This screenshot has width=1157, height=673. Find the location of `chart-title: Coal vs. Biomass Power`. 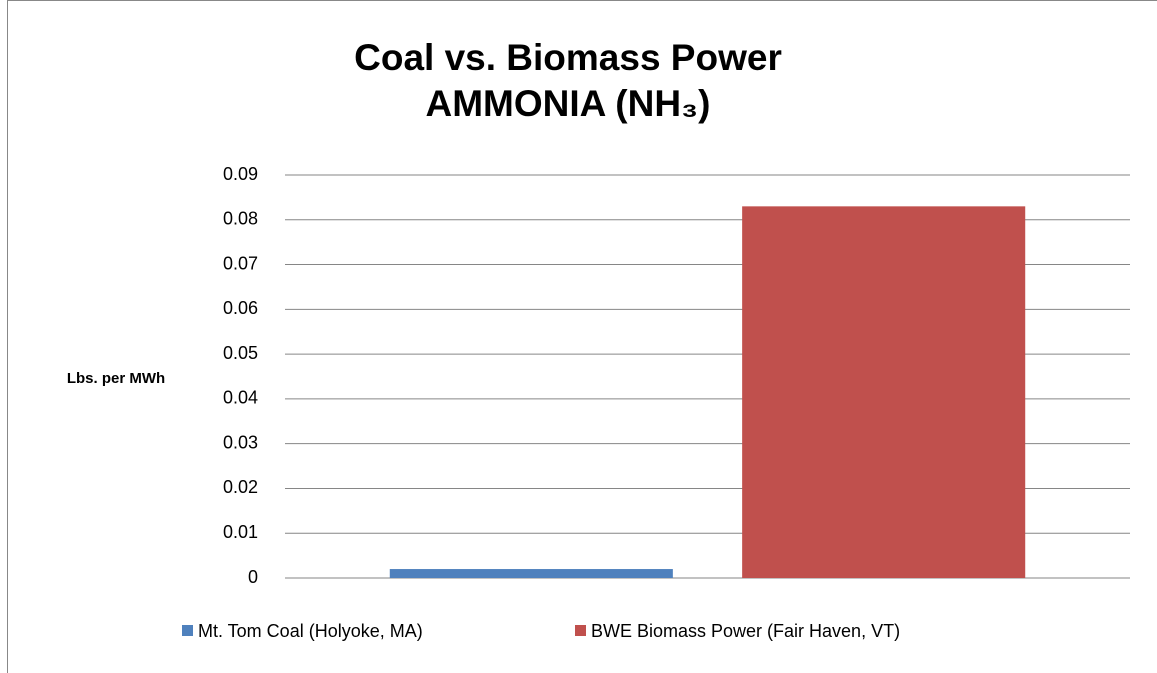

chart-title: Coal vs. Biomass Power is located at coordinates (568, 57).